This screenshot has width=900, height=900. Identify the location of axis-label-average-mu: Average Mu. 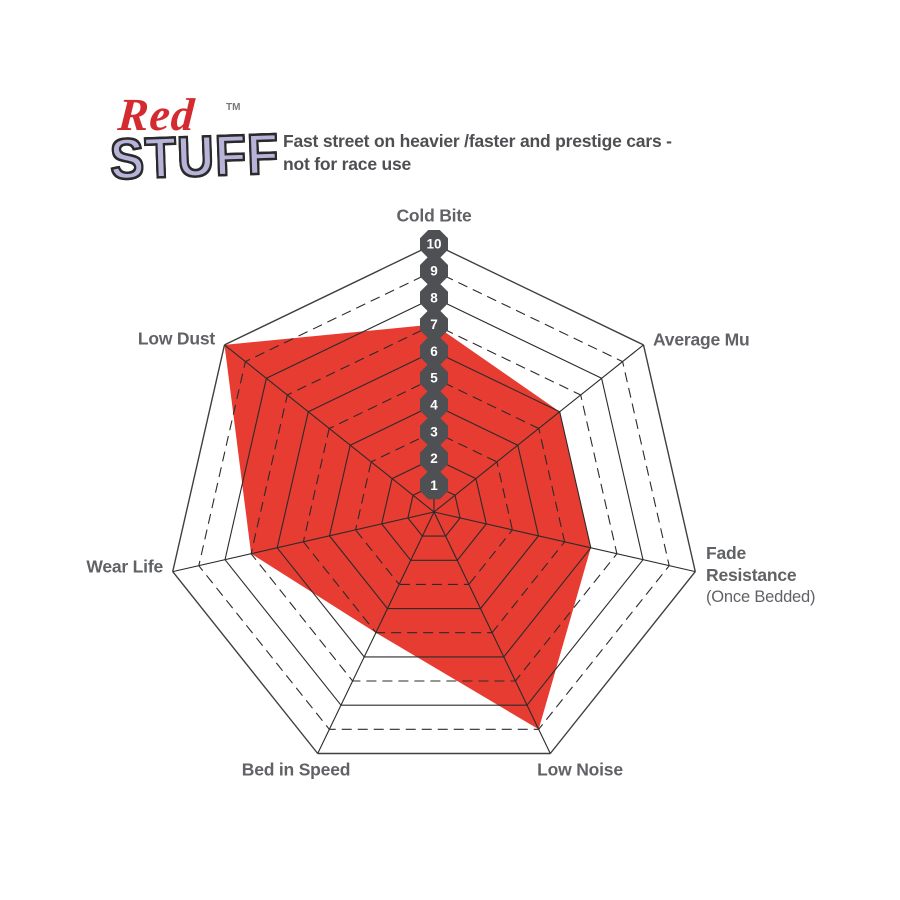
(701, 339).